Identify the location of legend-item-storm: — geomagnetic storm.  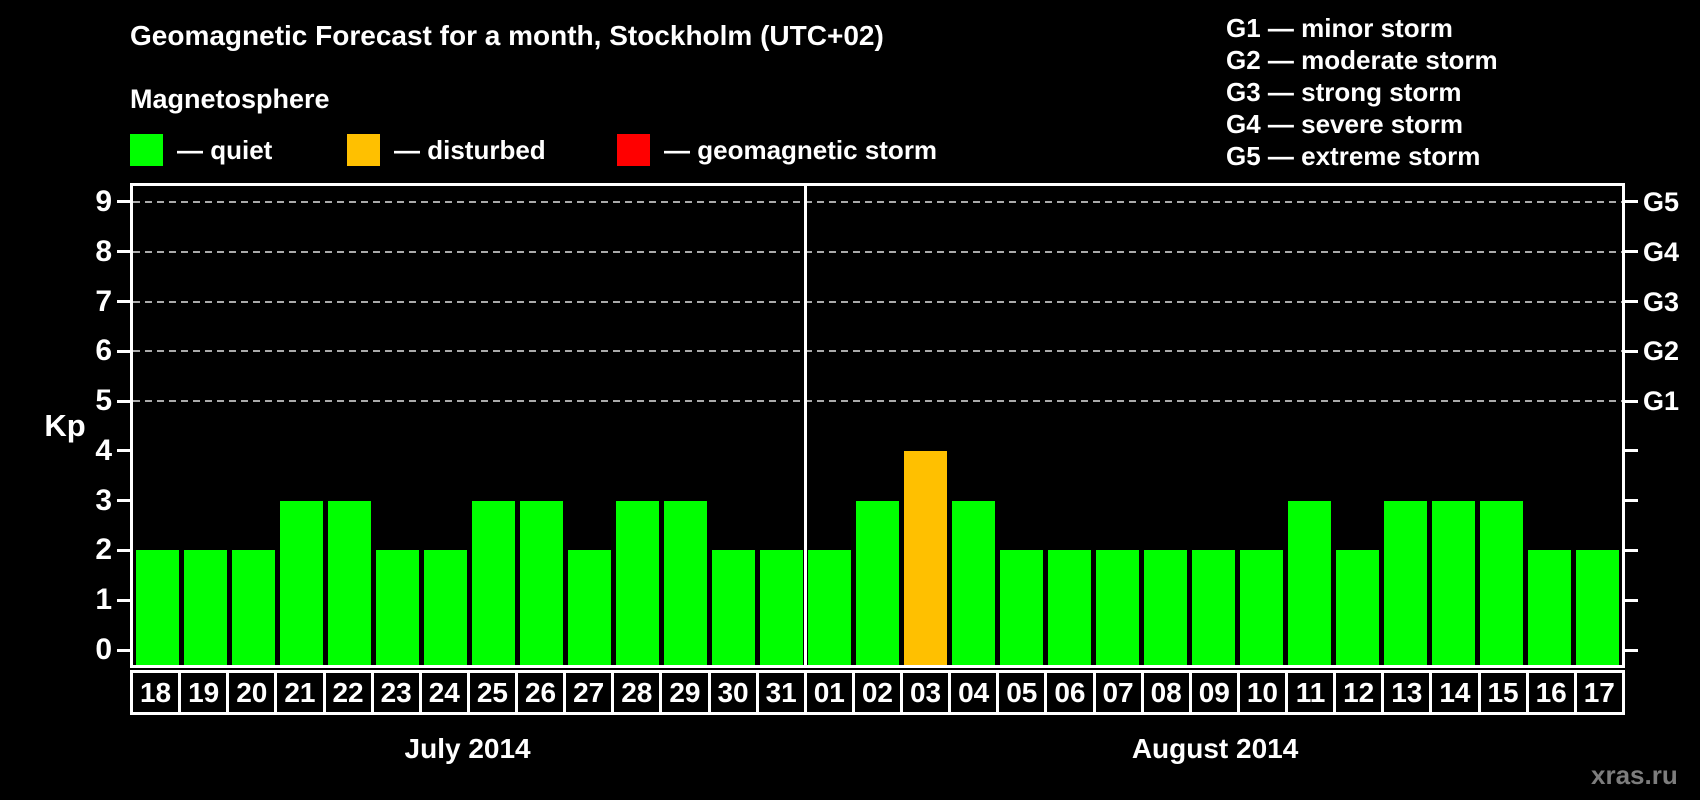
(777, 150).